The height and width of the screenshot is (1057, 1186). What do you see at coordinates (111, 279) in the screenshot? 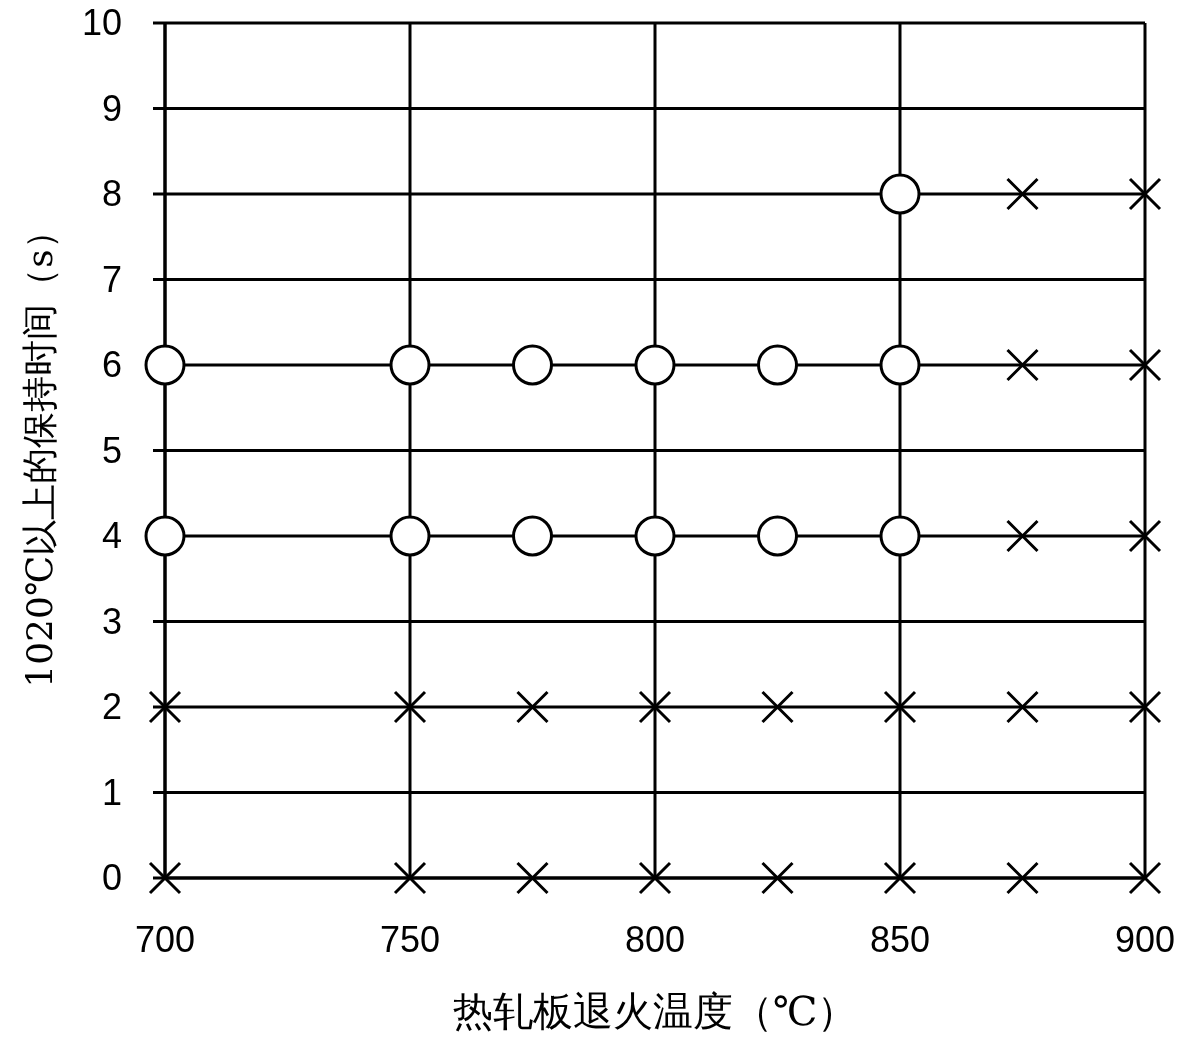
I see `y-tick-label: 7` at bounding box center [111, 279].